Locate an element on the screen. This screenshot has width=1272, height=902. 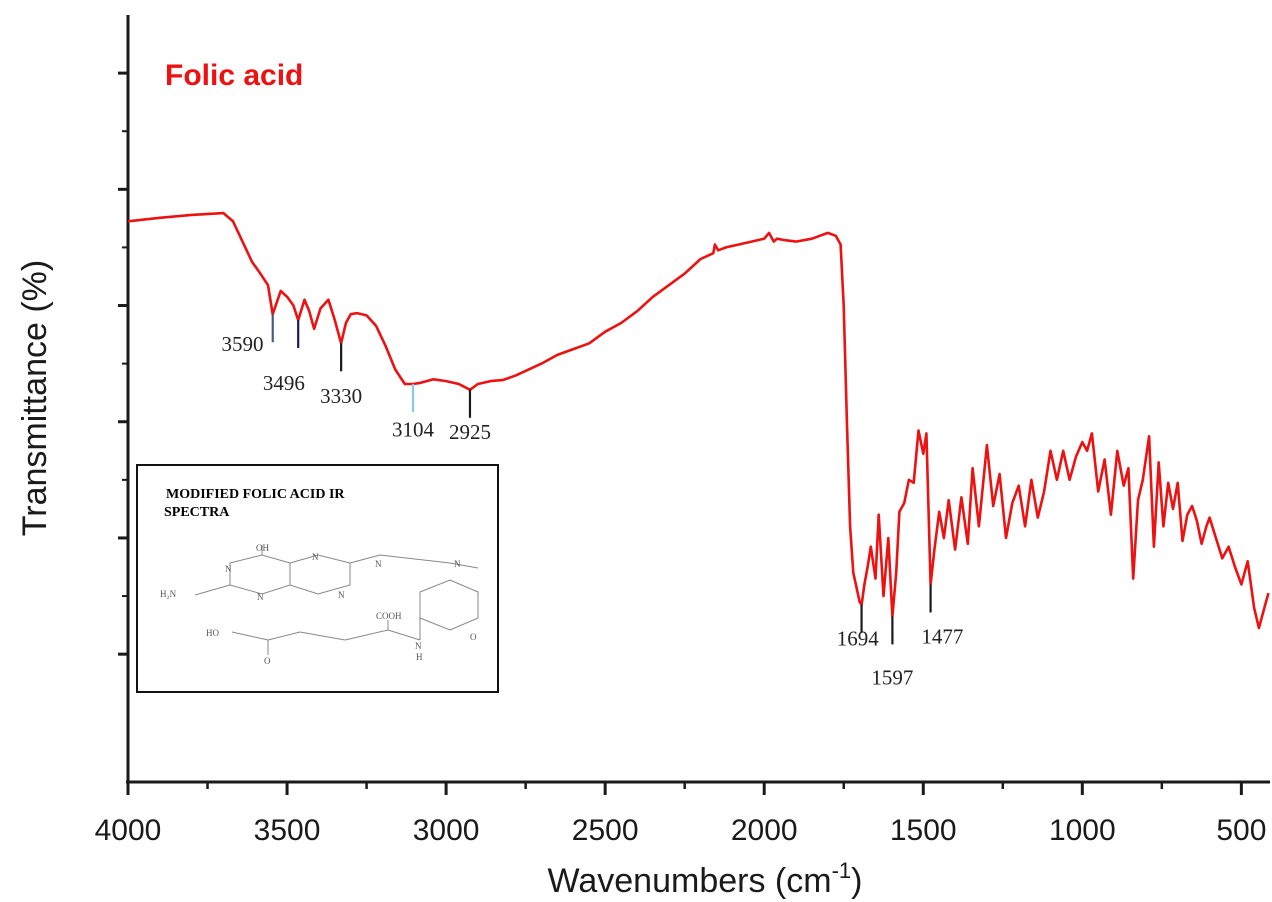
x-axis-ticks is located at coordinates (684, 788).